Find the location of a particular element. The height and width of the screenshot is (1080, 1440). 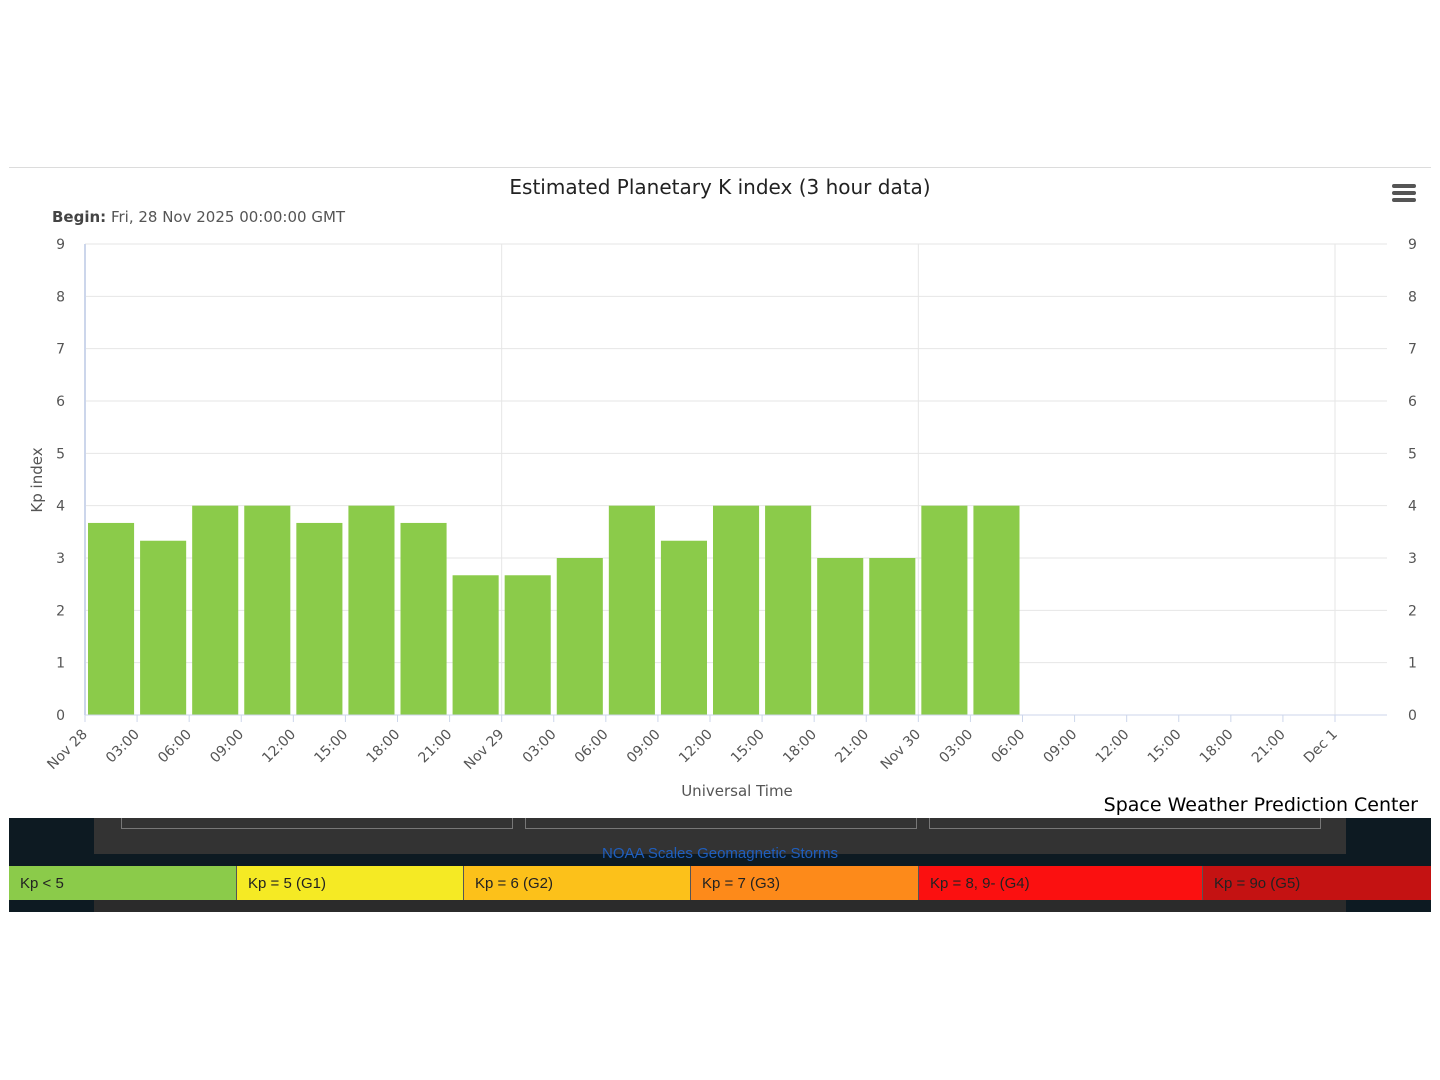

y-tick-label-left: 8 is located at coordinates (60, 297).